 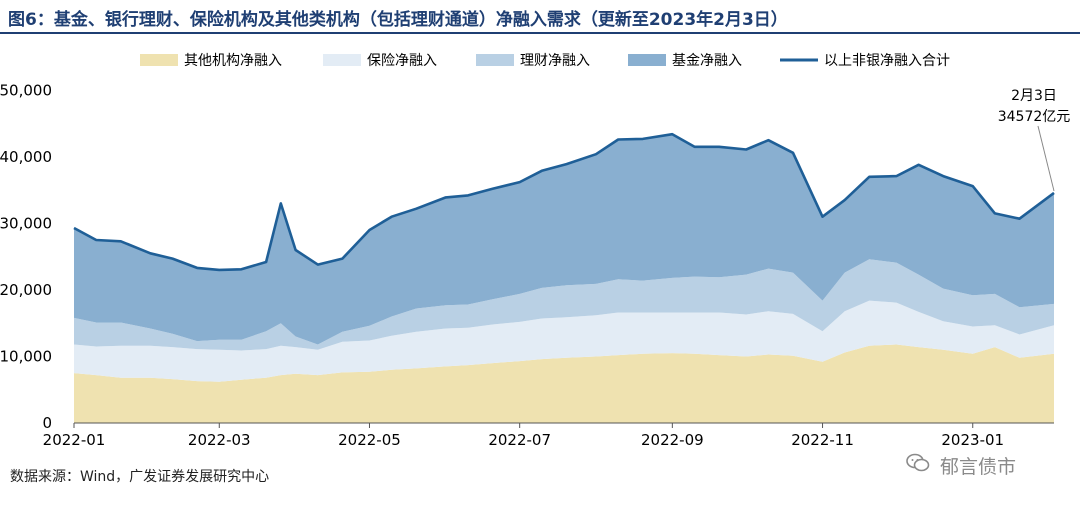 I want to click on watermark-text: 郁言债市, so click(x=978, y=467).